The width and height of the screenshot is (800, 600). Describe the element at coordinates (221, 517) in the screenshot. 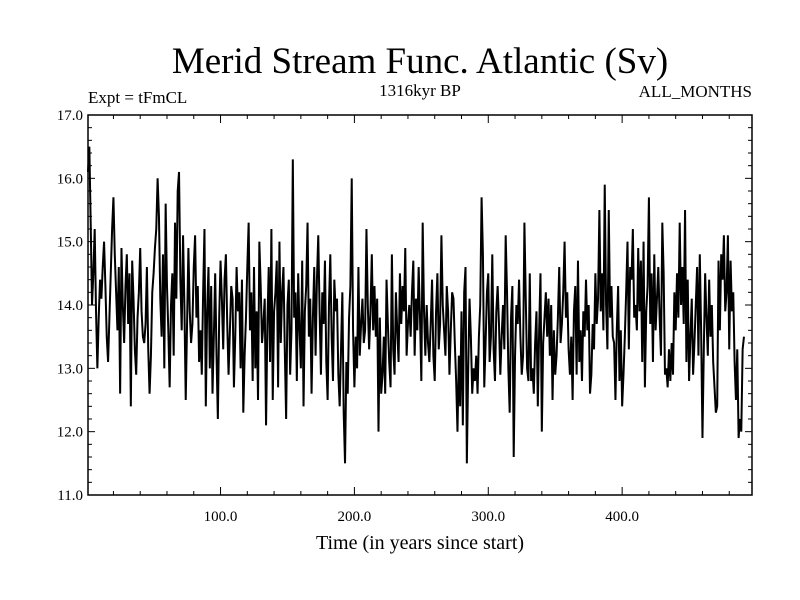

I see `x-tick-label: 100.0` at that location.